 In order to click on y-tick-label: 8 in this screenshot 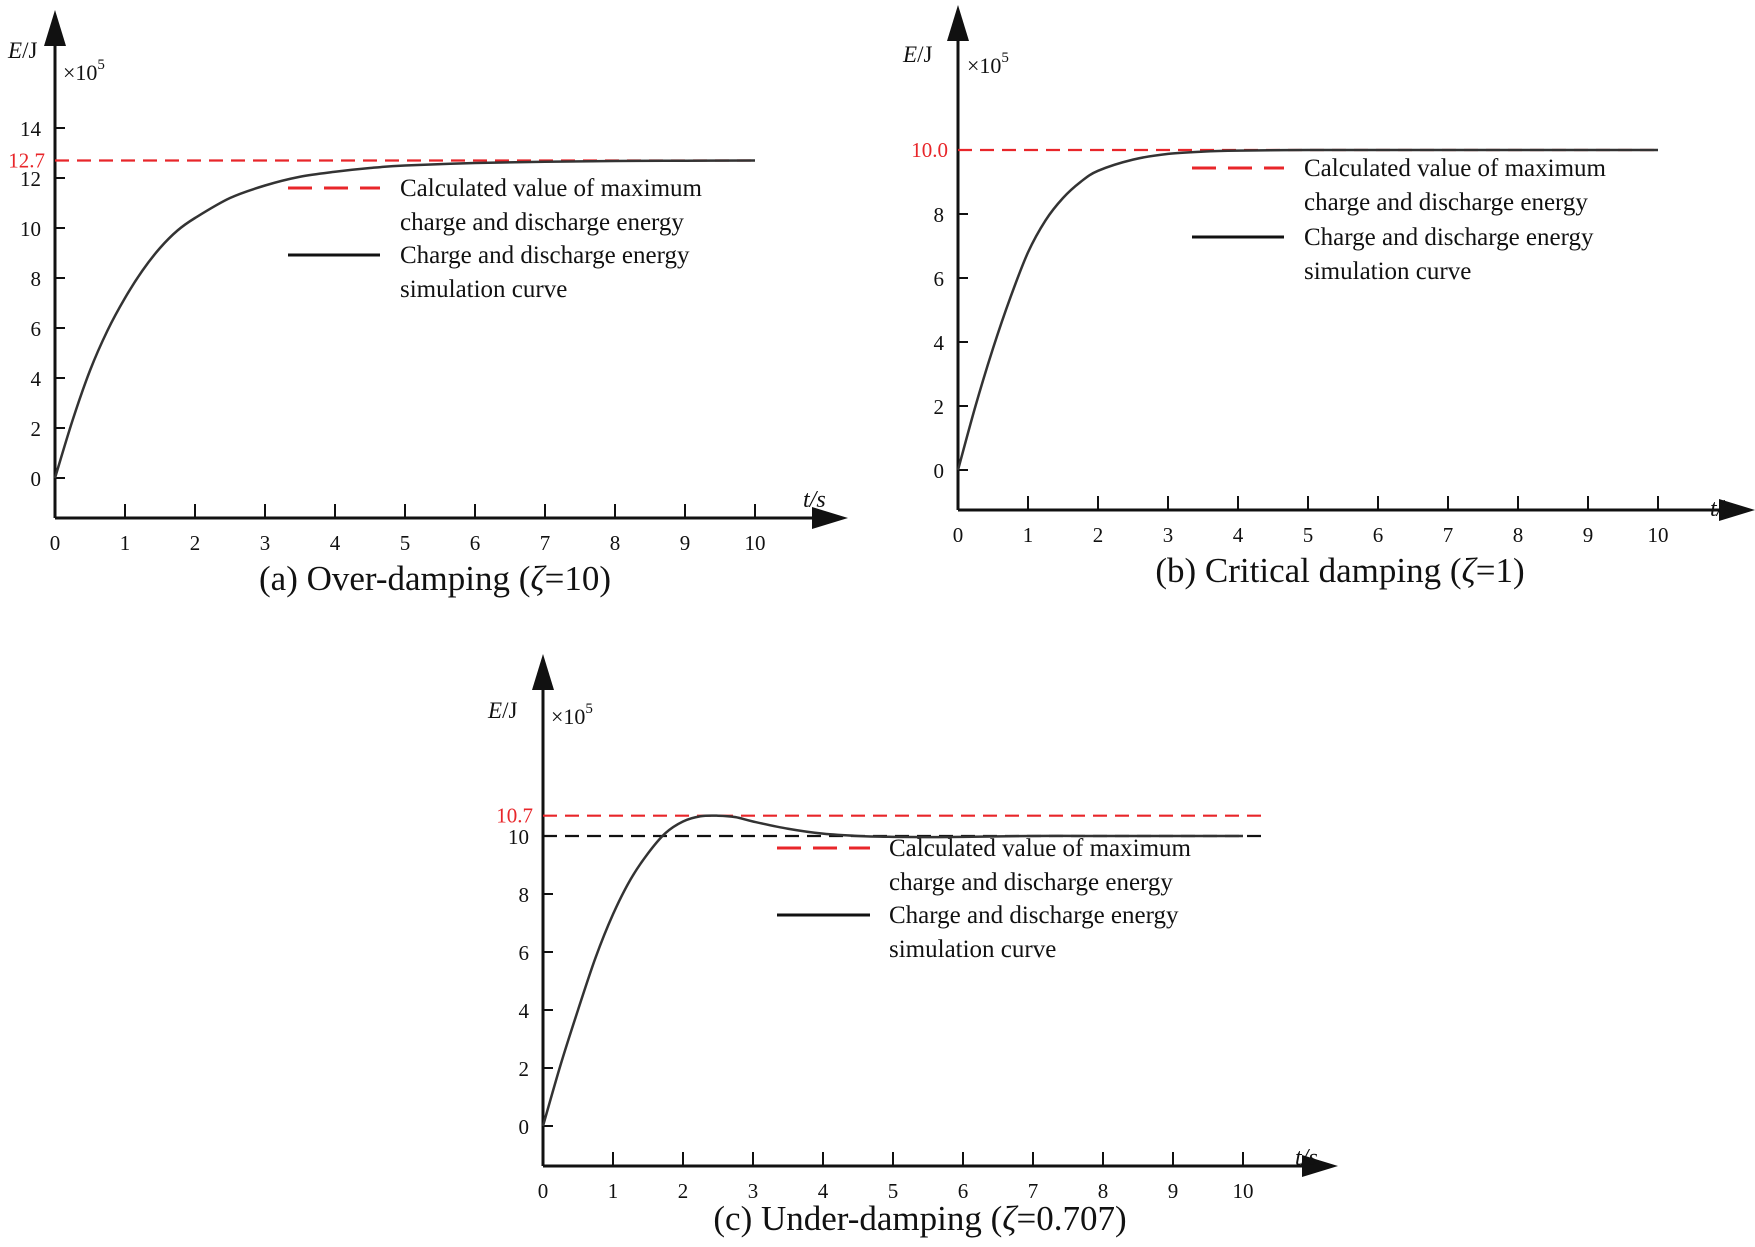, I will do `click(524, 895)`.